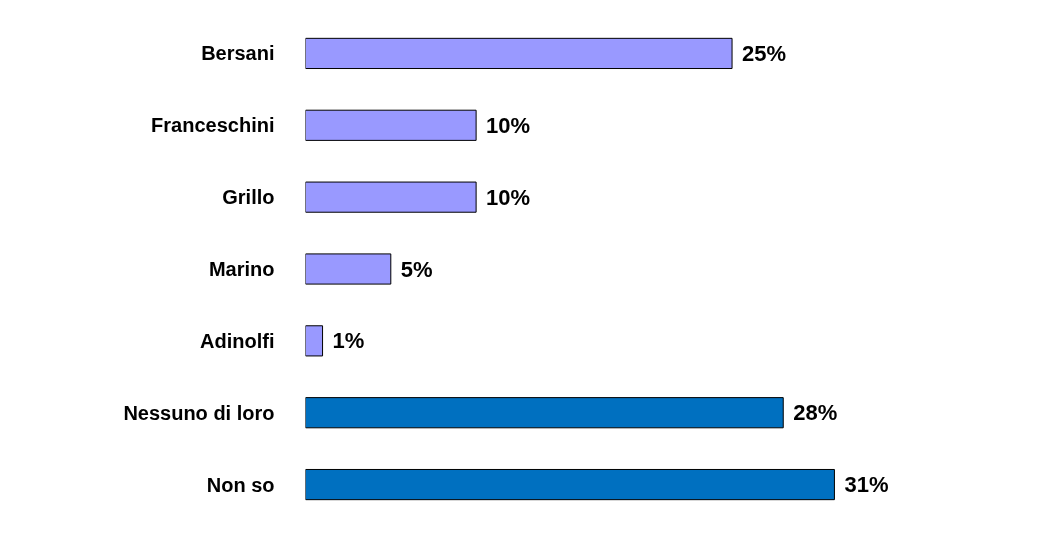  Describe the element at coordinates (241, 269) in the screenshot. I see `y-tick-label: Marino` at that location.